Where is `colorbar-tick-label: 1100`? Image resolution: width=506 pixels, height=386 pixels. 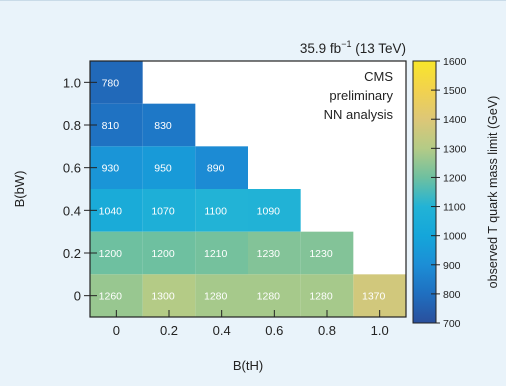
colorbar-tick-label: 1100 is located at coordinates (454, 208).